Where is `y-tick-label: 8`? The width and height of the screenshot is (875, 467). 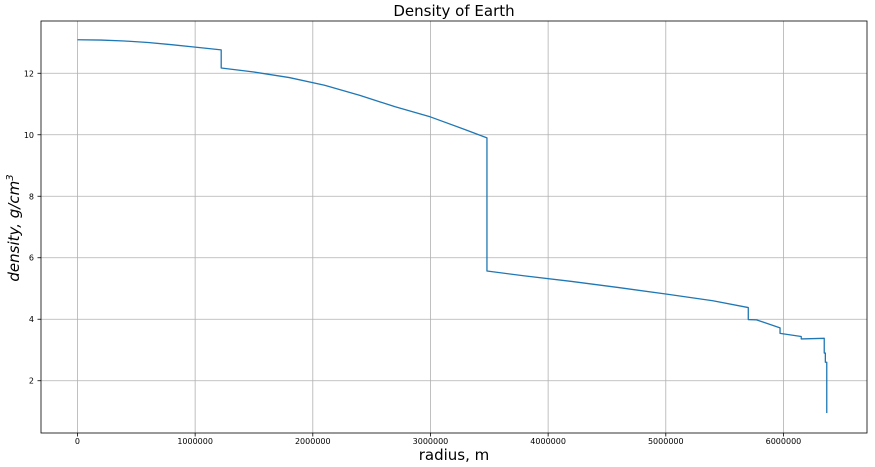 y-tick-label: 8 is located at coordinates (31, 196).